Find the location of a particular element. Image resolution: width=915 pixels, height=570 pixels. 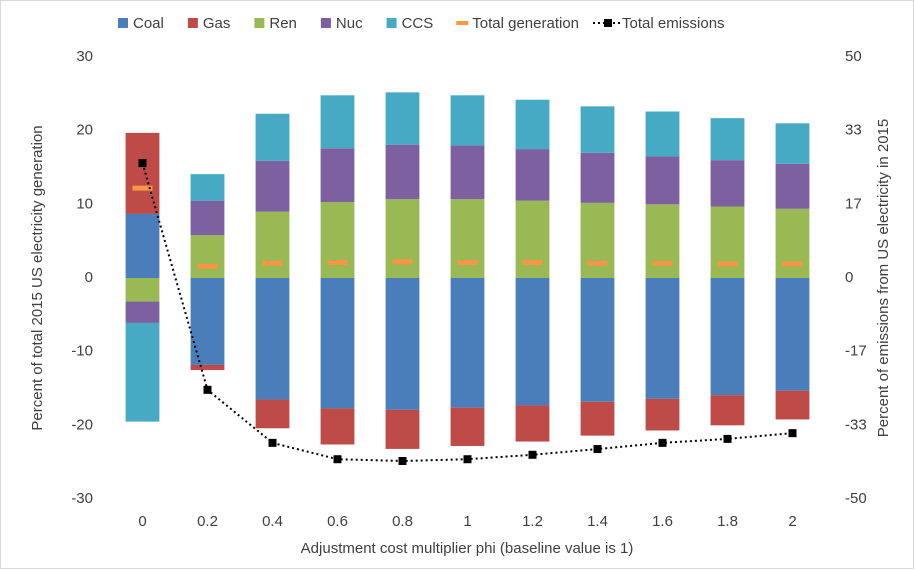

y2-tick-label: 0 is located at coordinates (849, 277).